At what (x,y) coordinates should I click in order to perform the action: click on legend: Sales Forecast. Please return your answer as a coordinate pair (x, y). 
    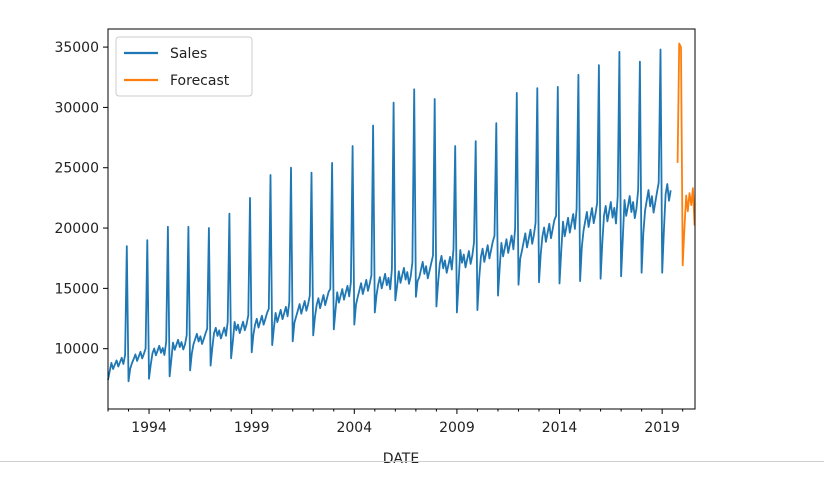
    Looking at the image, I should click on (184, 66).